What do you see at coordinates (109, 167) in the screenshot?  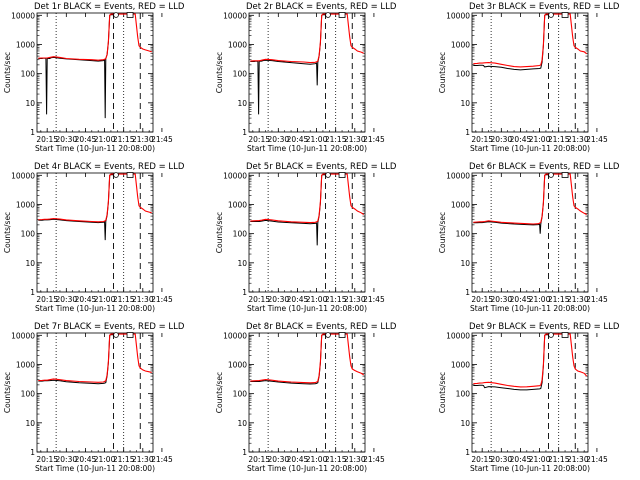 I see `panel-title: Det 4r BLACK = Events, RED = LLD` at bounding box center [109, 167].